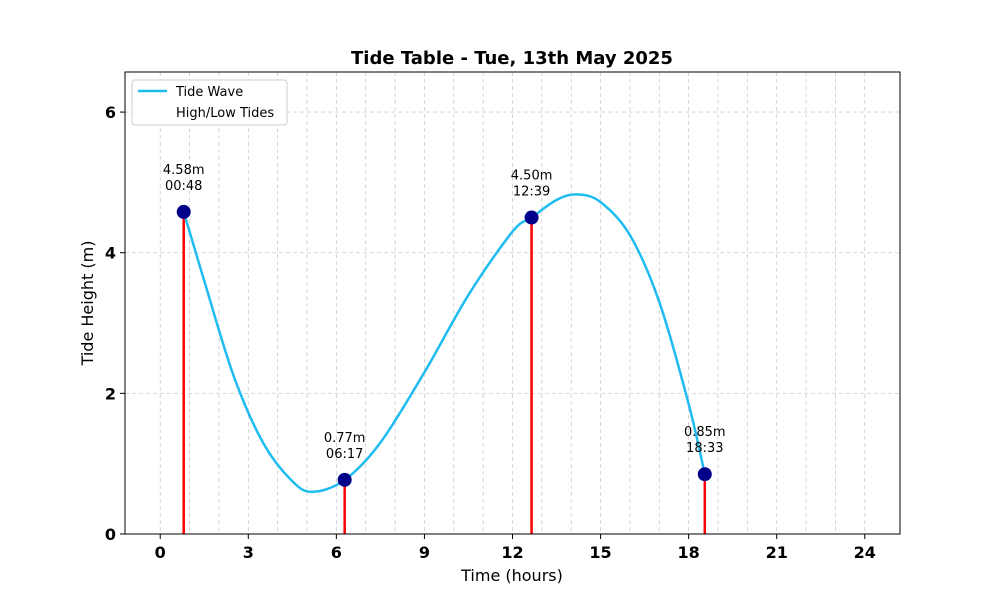 The image size is (1000, 600). Describe the element at coordinates (160, 552) in the screenshot. I see `x-tick-label: 0` at that location.